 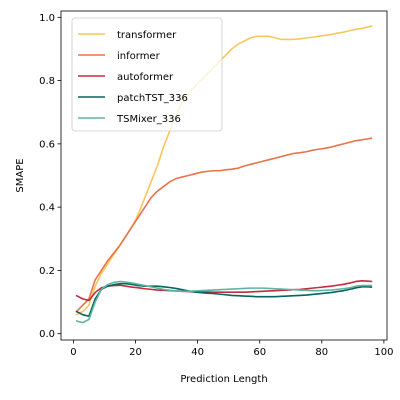 I want to click on x-axis-label: Prediction Length, so click(x=223, y=379).